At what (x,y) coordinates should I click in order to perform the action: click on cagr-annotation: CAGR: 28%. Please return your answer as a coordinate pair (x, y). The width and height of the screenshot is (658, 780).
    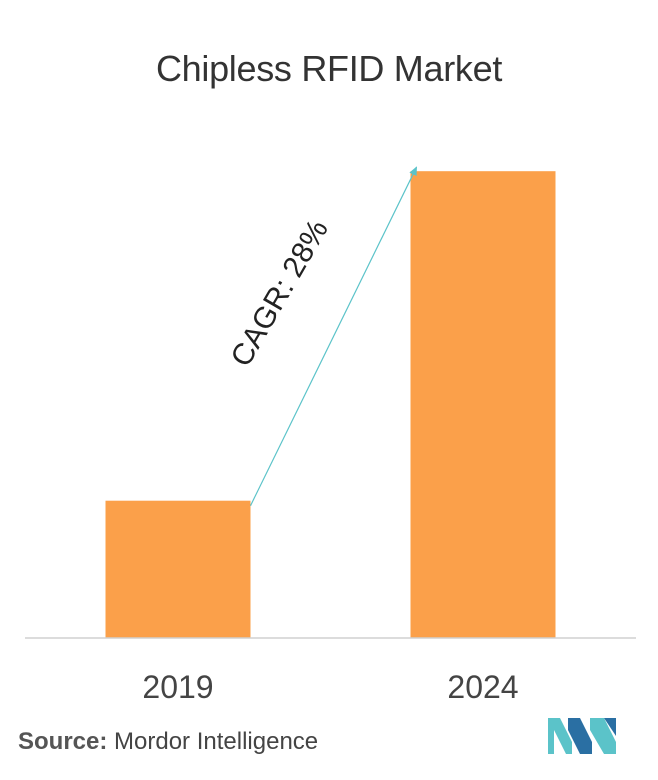
    Looking at the image, I should click on (280, 293).